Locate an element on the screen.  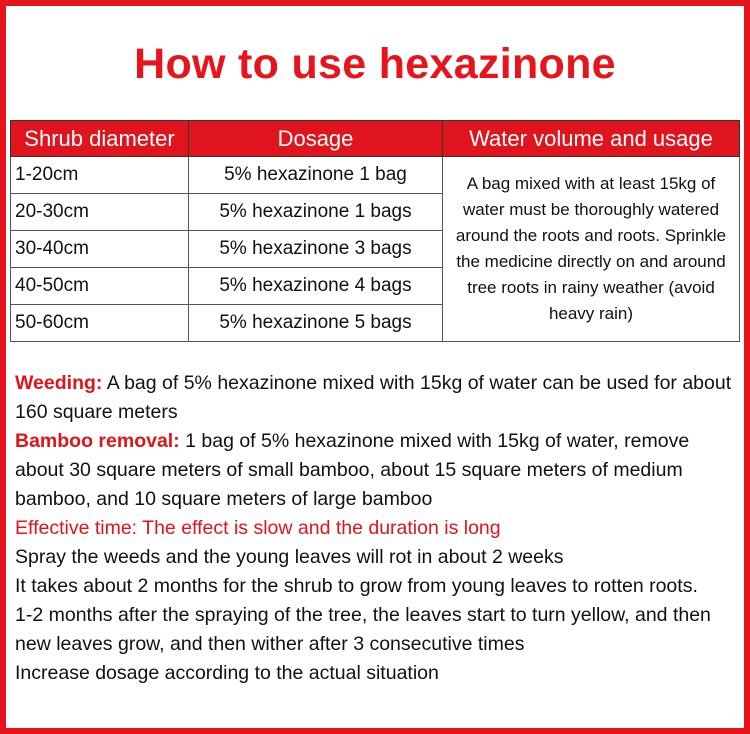
table-row: 30-40cm 5% hexazinone 3 bags is located at coordinates (375, 249).